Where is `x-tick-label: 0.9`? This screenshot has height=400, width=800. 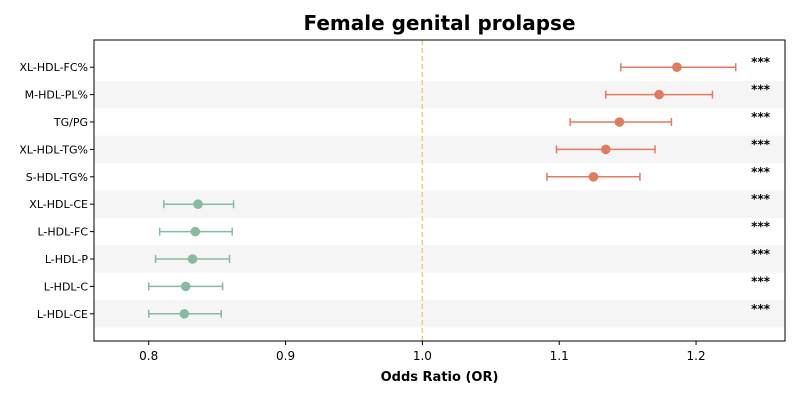
x-tick-label: 0.9 is located at coordinates (285, 356).